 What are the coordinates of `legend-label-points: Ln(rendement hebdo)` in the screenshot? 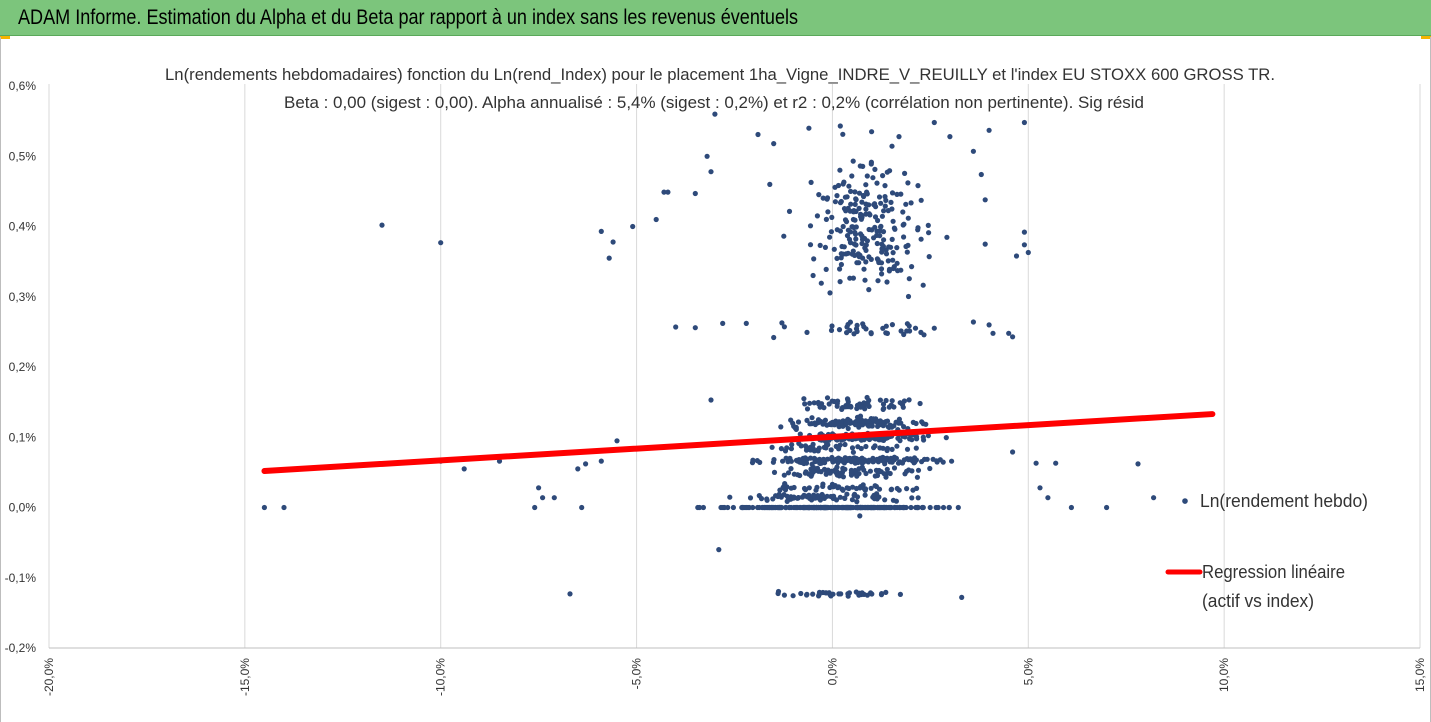 It's located at (1284, 501).